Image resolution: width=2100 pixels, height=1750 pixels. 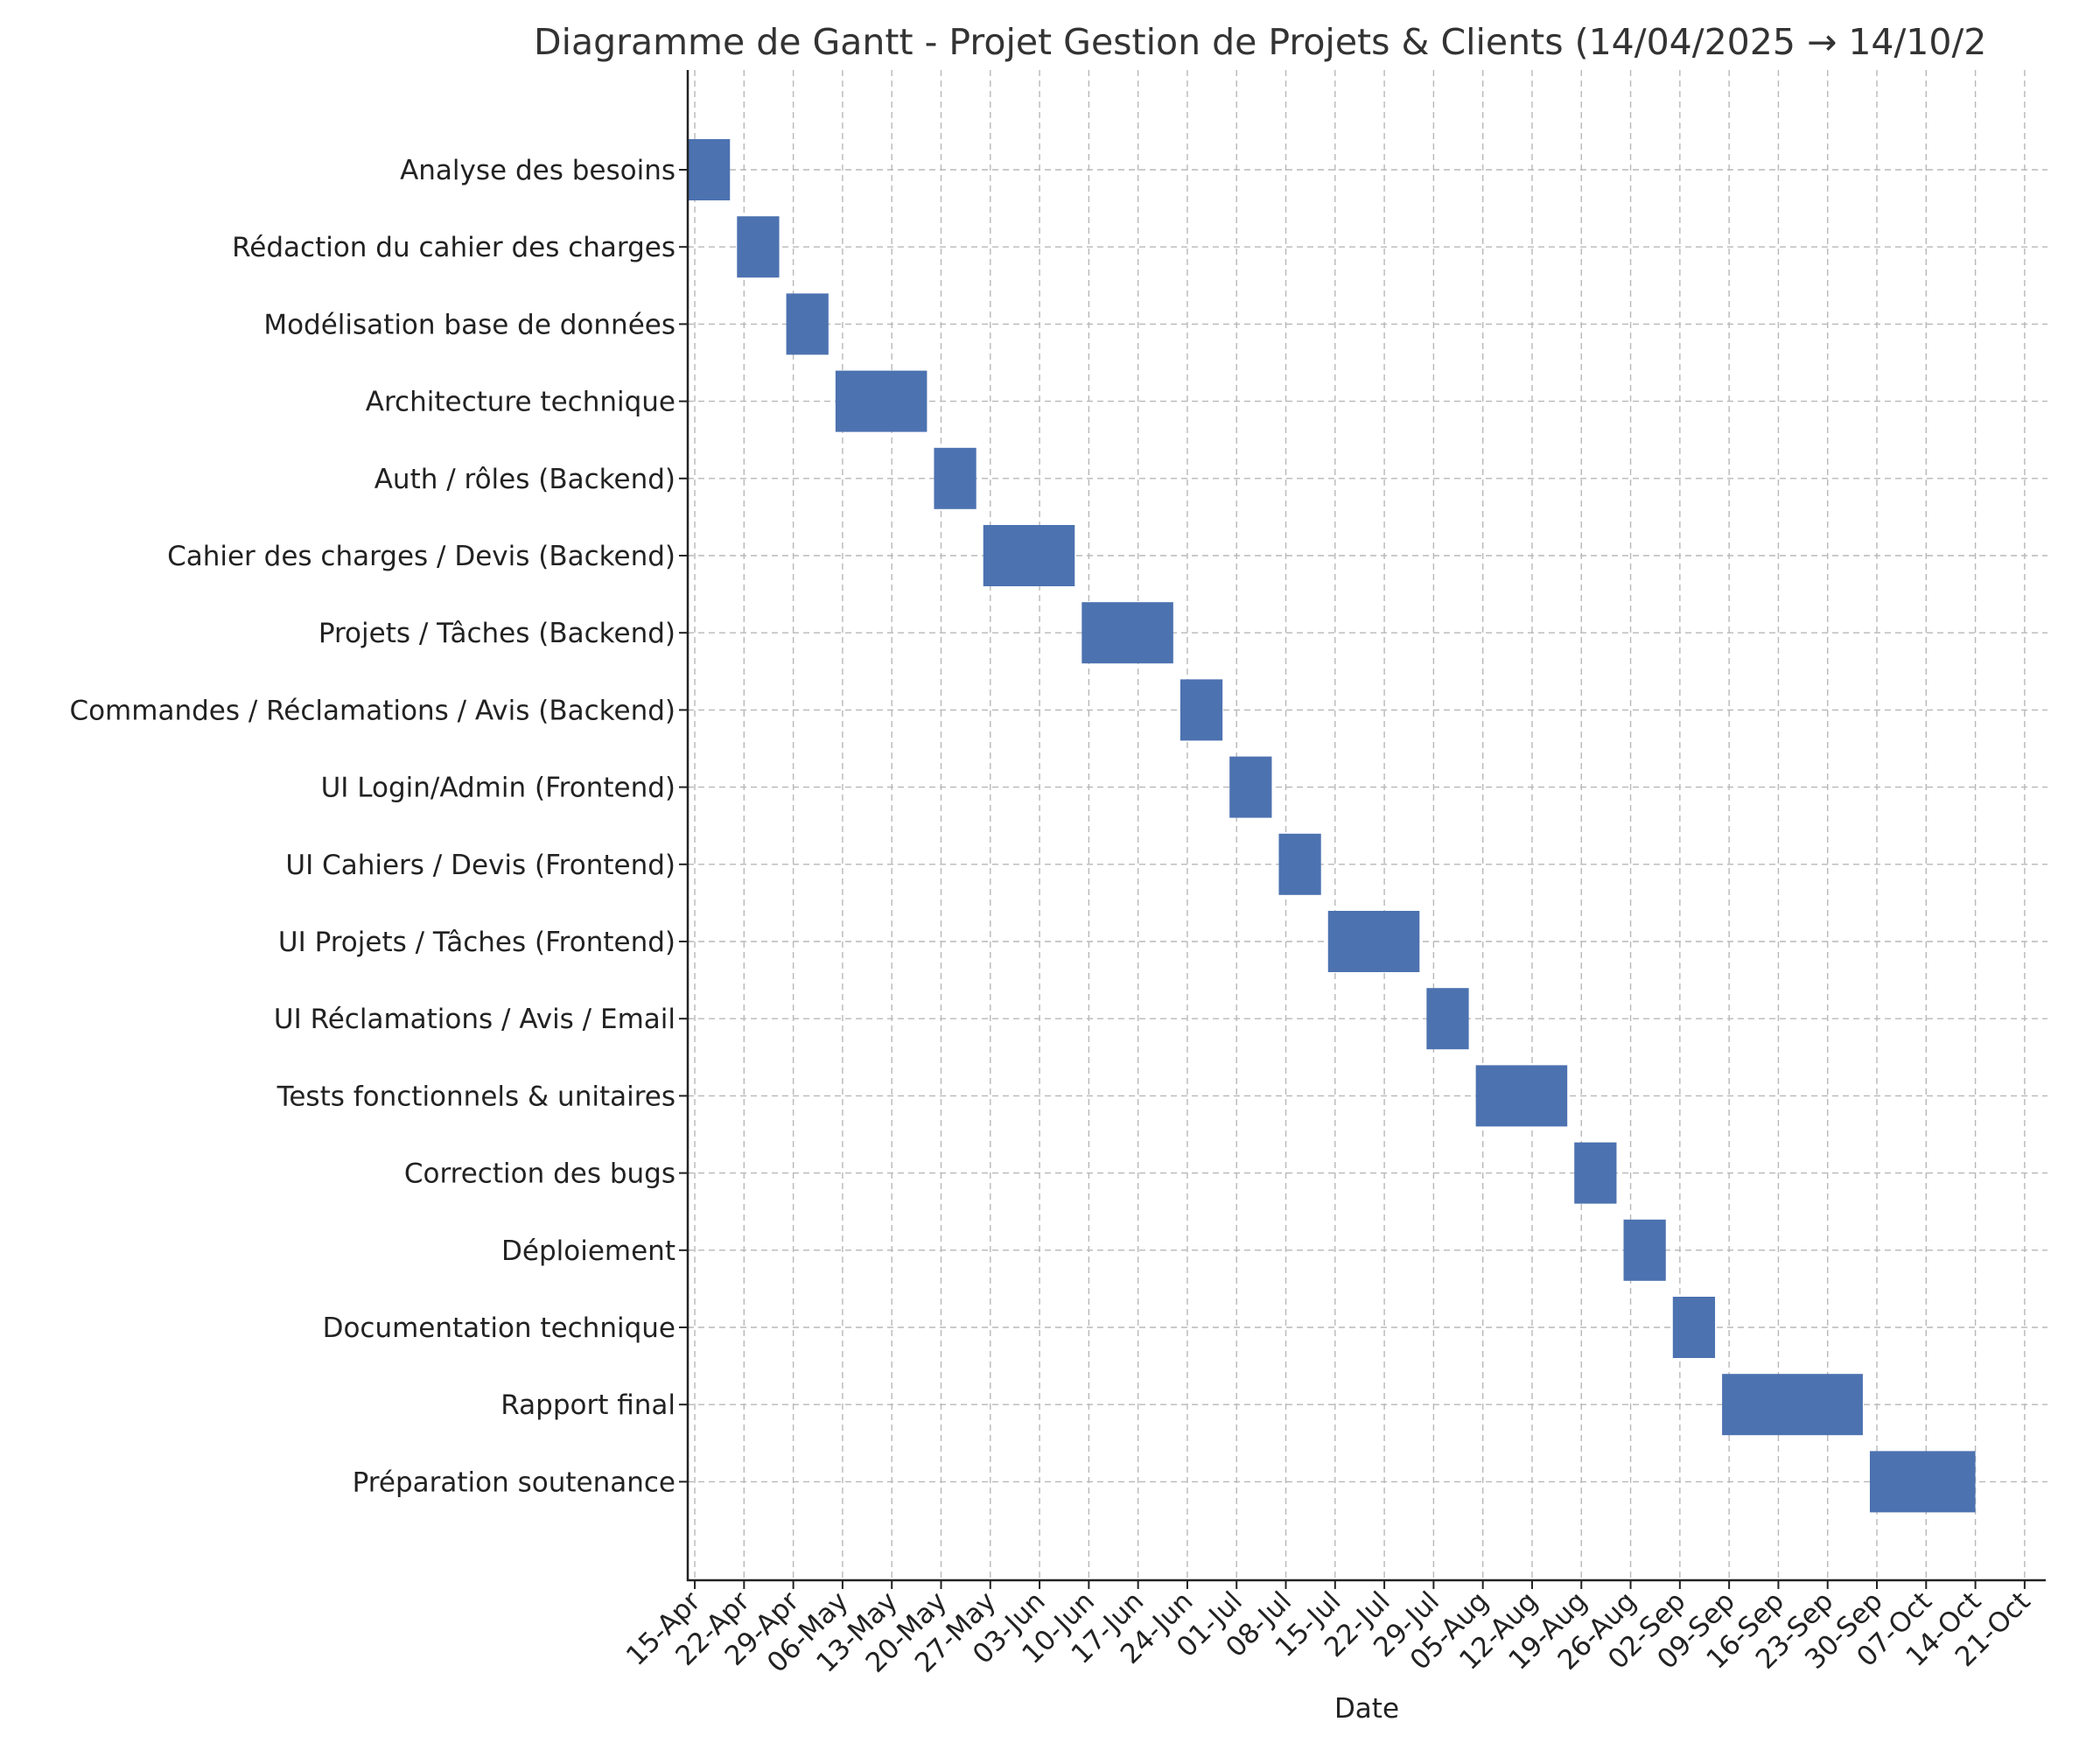 What do you see at coordinates (525, 479) in the screenshot?
I see `task-label: Auth / rôles (Backend)` at bounding box center [525, 479].